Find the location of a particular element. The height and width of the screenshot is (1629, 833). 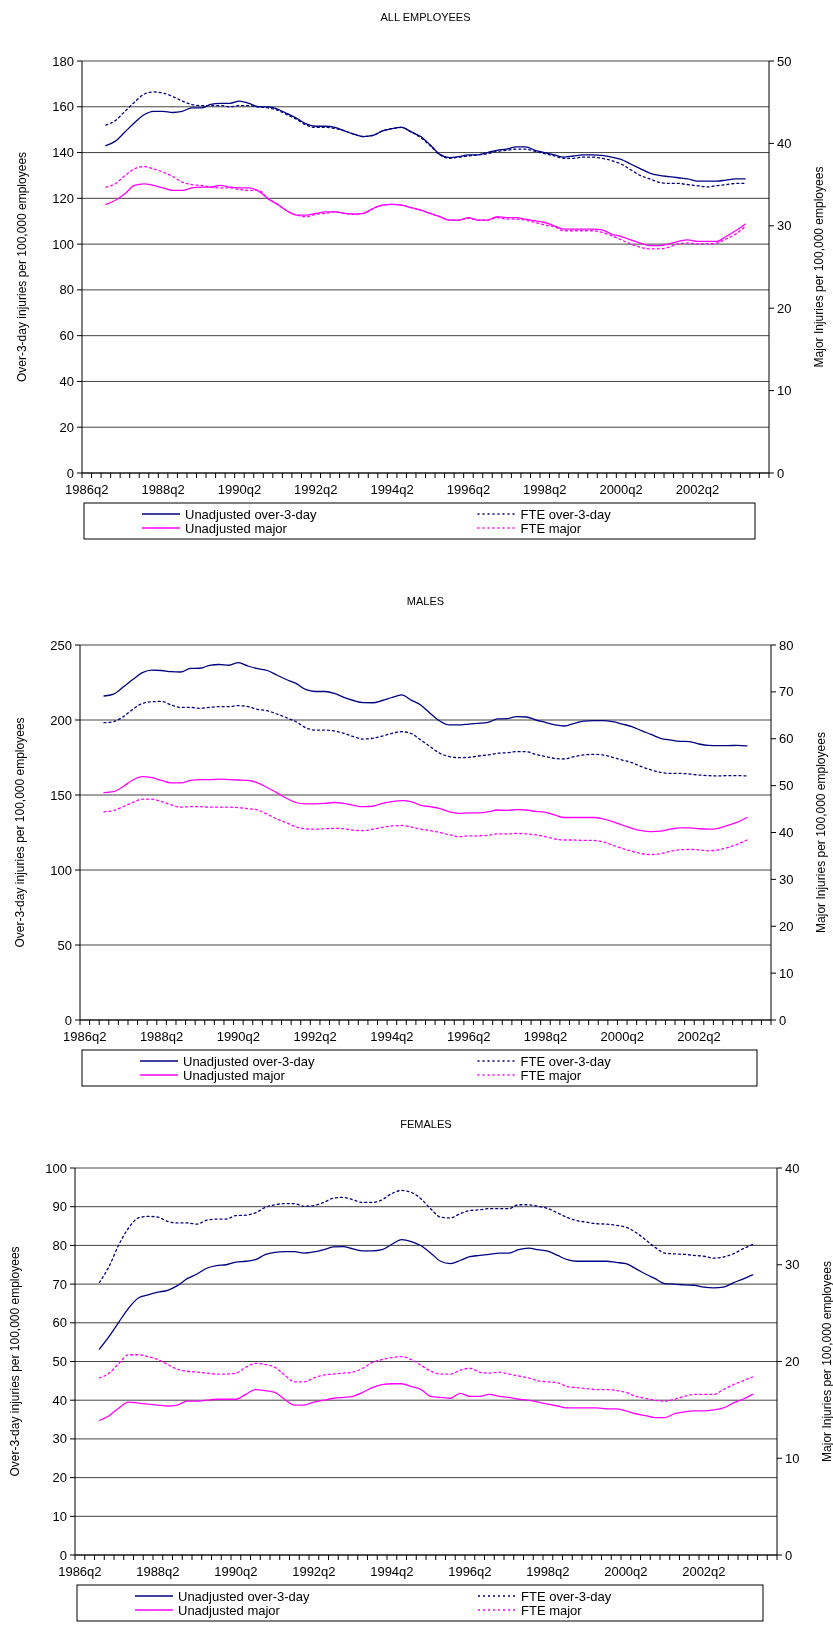

y-tick-label: 10 is located at coordinates (59, 1516).